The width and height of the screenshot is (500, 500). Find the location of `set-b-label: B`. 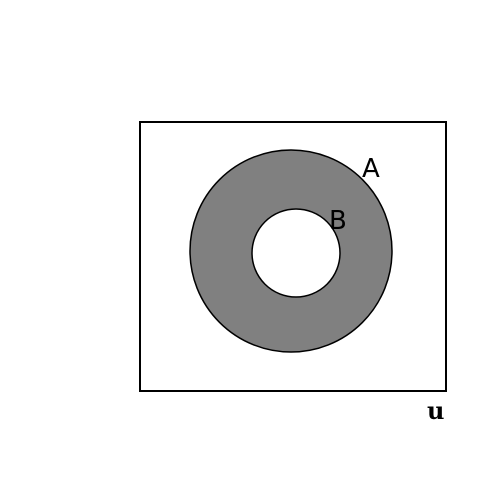

set-b-label: B is located at coordinates (338, 221).